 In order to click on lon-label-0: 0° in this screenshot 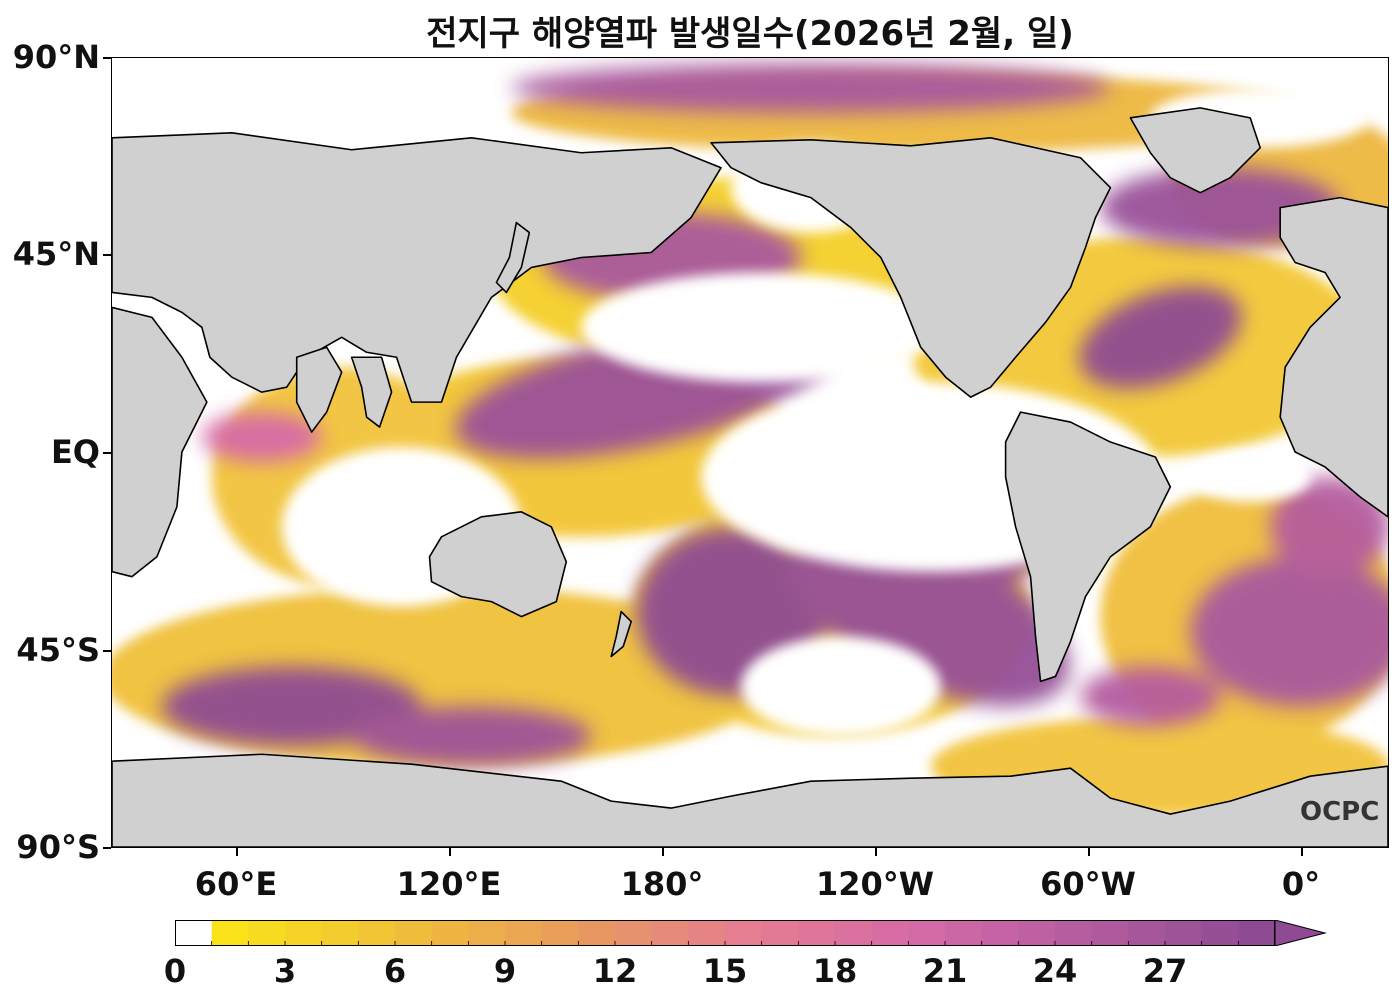, I will do `click(1301, 884)`.